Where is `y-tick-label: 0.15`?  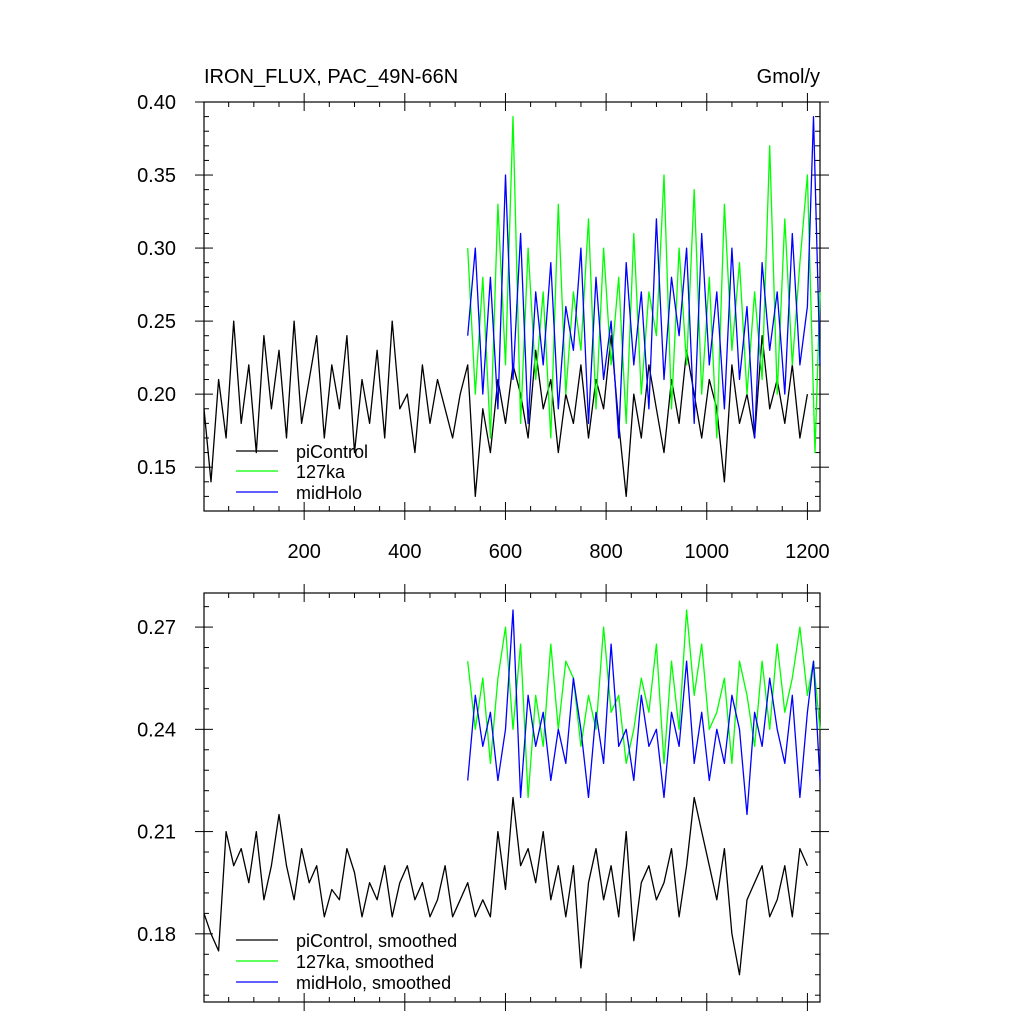
y-tick-label: 0.15 is located at coordinates (156, 468).